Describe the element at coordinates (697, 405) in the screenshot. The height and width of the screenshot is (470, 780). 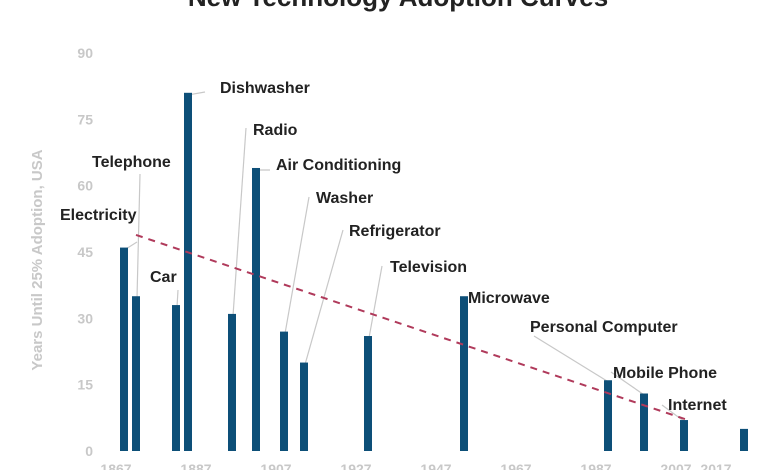
I see `data-label: Internet` at that location.